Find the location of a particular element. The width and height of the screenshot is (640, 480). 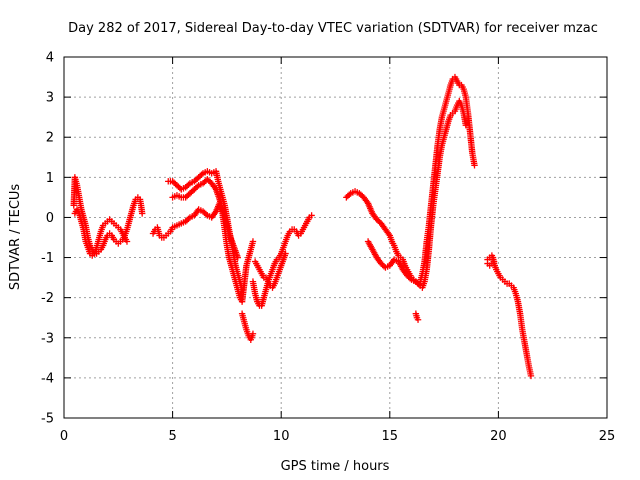

x-axis-label: GPS time / hours is located at coordinates (335, 466).